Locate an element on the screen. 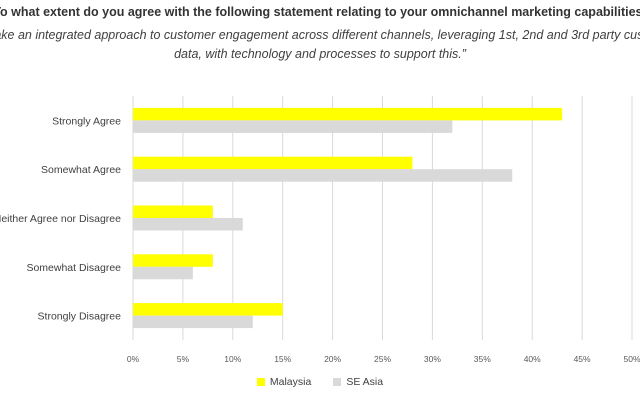  legend-item-se-asia: SE Asia is located at coordinates (358, 382).